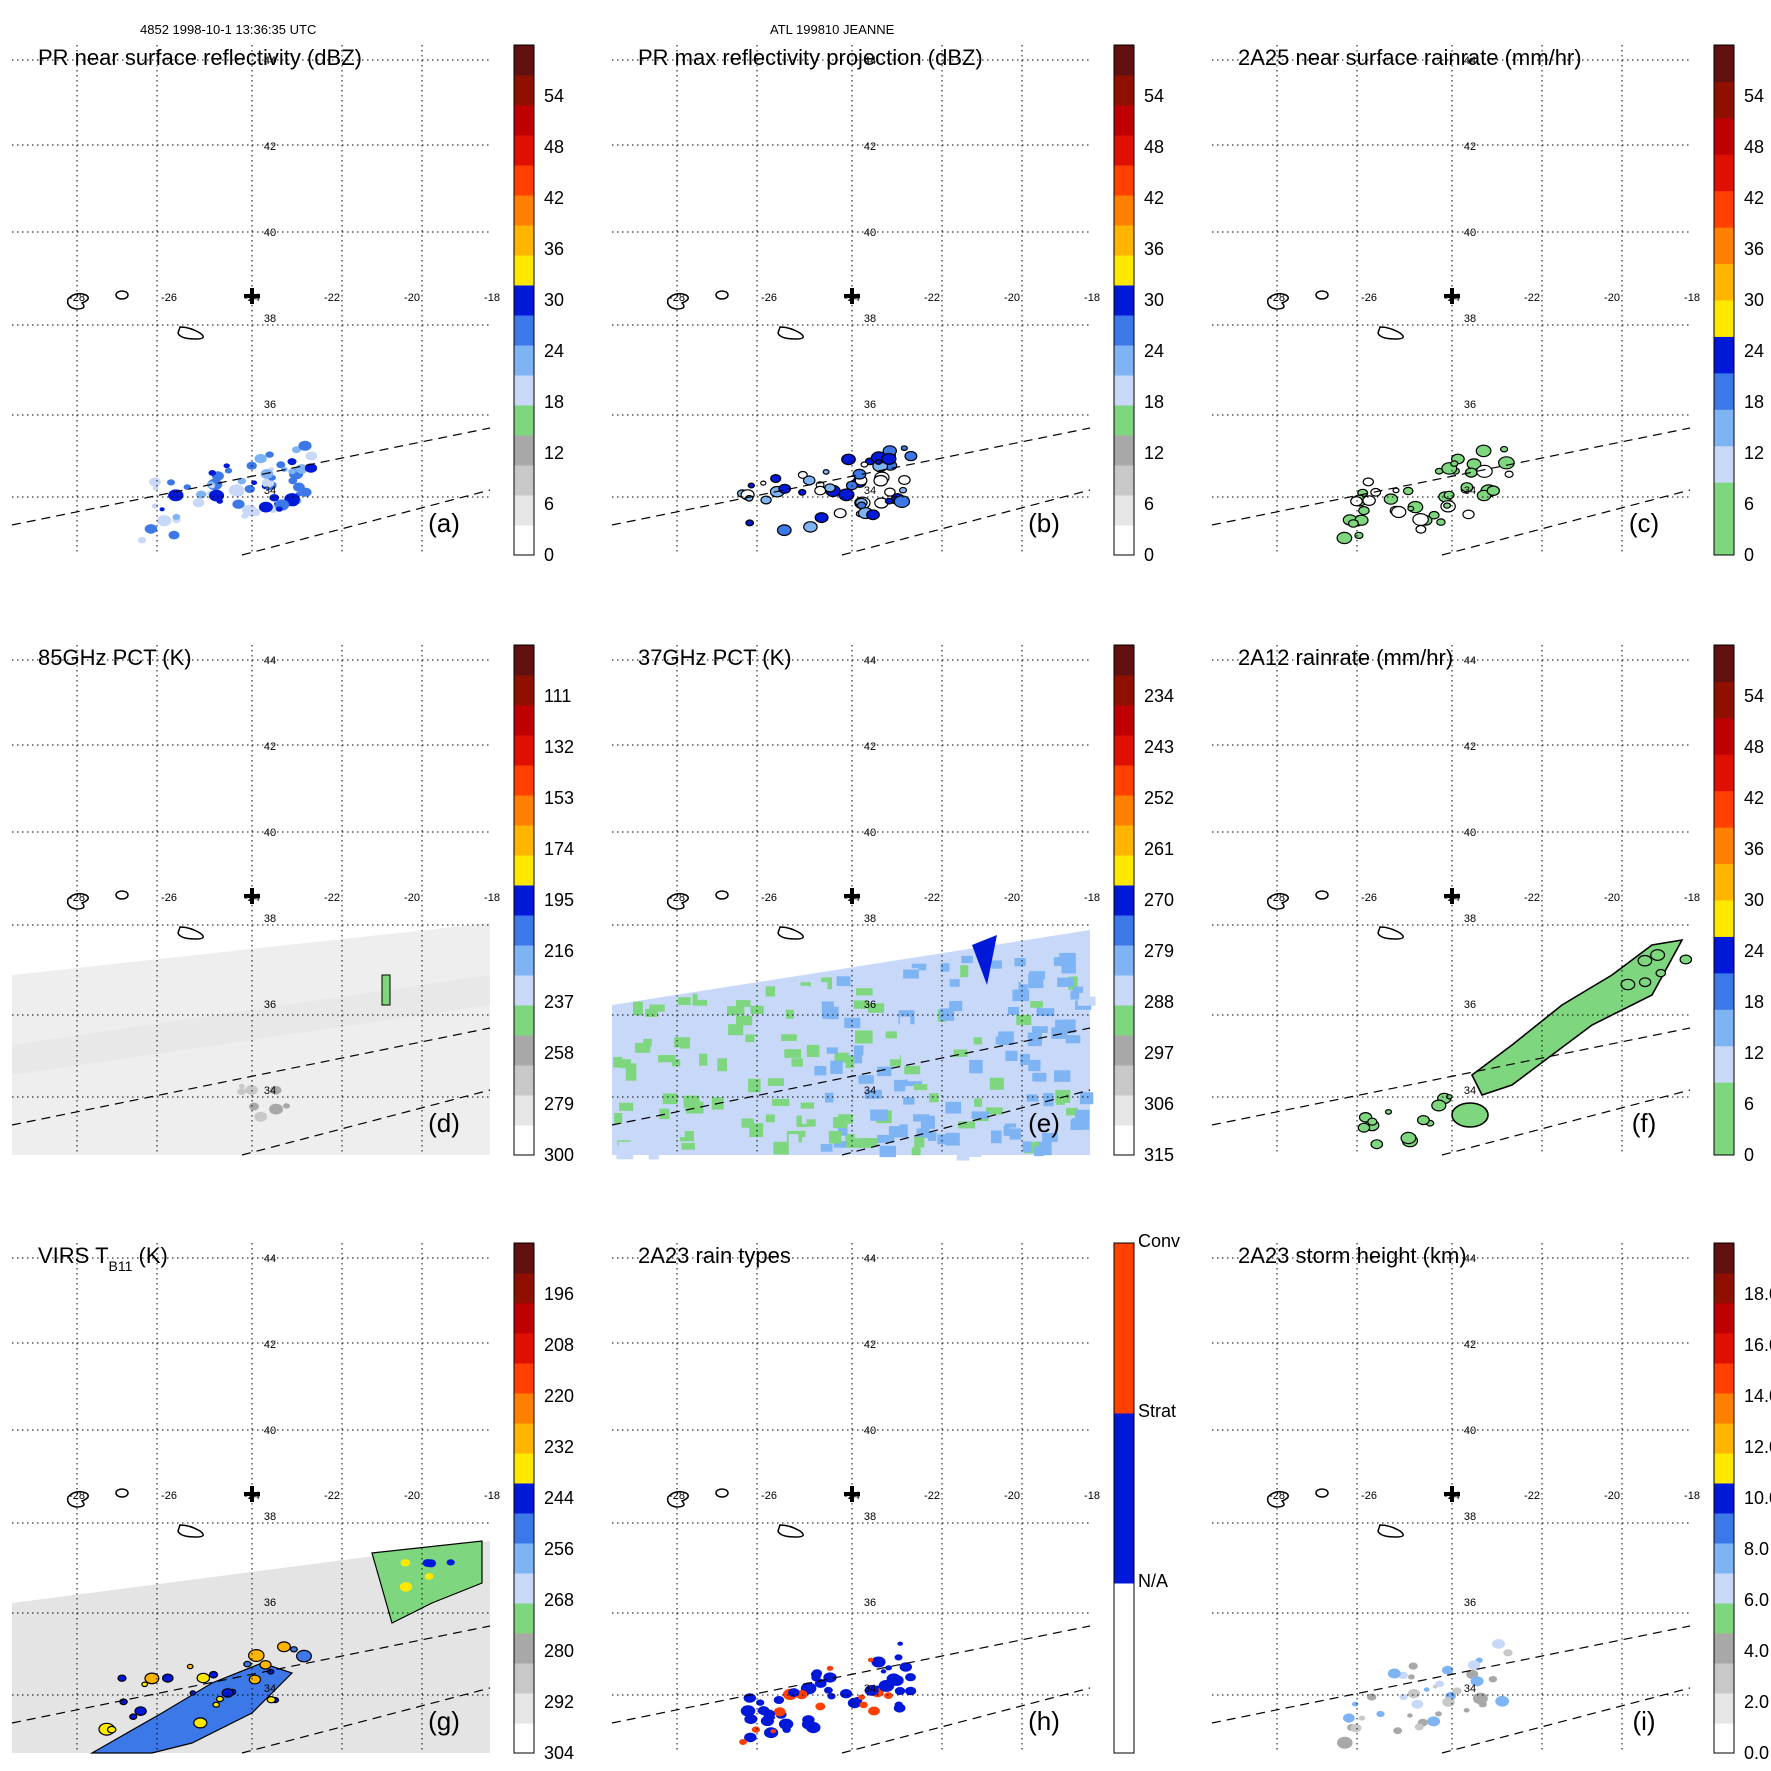 The image size is (1771, 1771). Describe the element at coordinates (549, 555) in the screenshot. I see `colorbar-tick-label: 0` at that location.